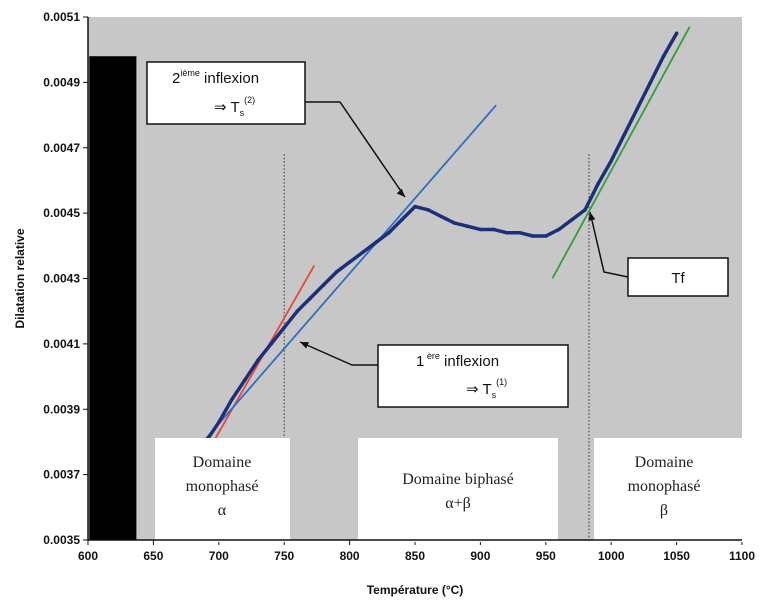 This screenshot has height=604, width=766. Describe the element at coordinates (226, 93) in the screenshot. I see `second-inflexion-box` at that location.